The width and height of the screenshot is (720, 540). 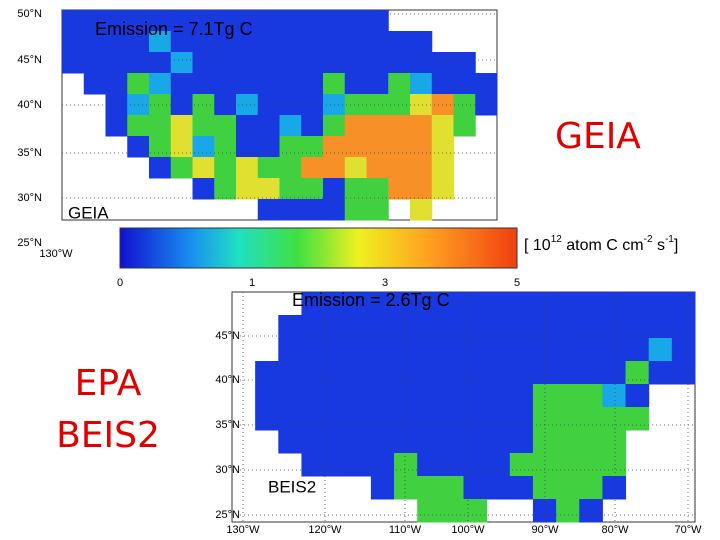 I want to click on side-label: EPA, so click(x=108, y=383).